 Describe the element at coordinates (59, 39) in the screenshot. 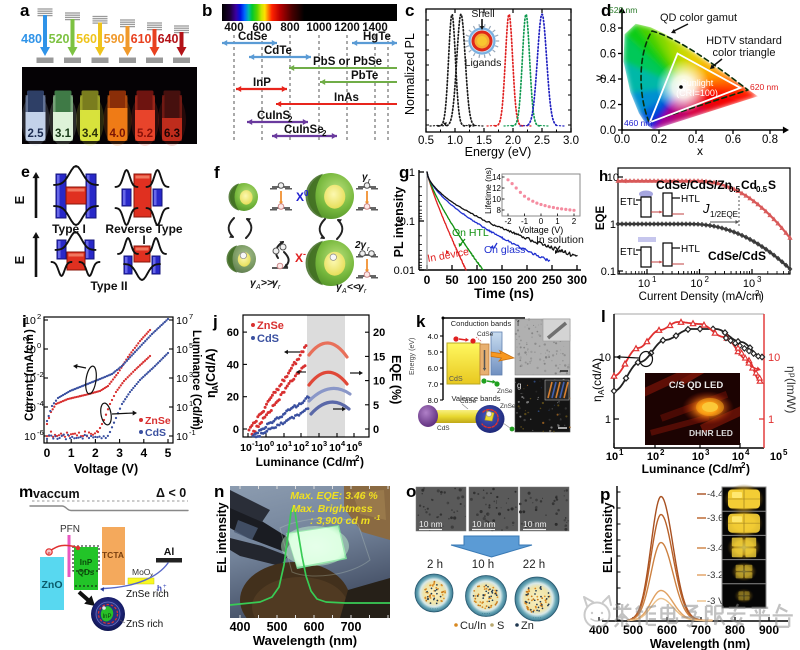

I see `svg-text: 520` at that location.